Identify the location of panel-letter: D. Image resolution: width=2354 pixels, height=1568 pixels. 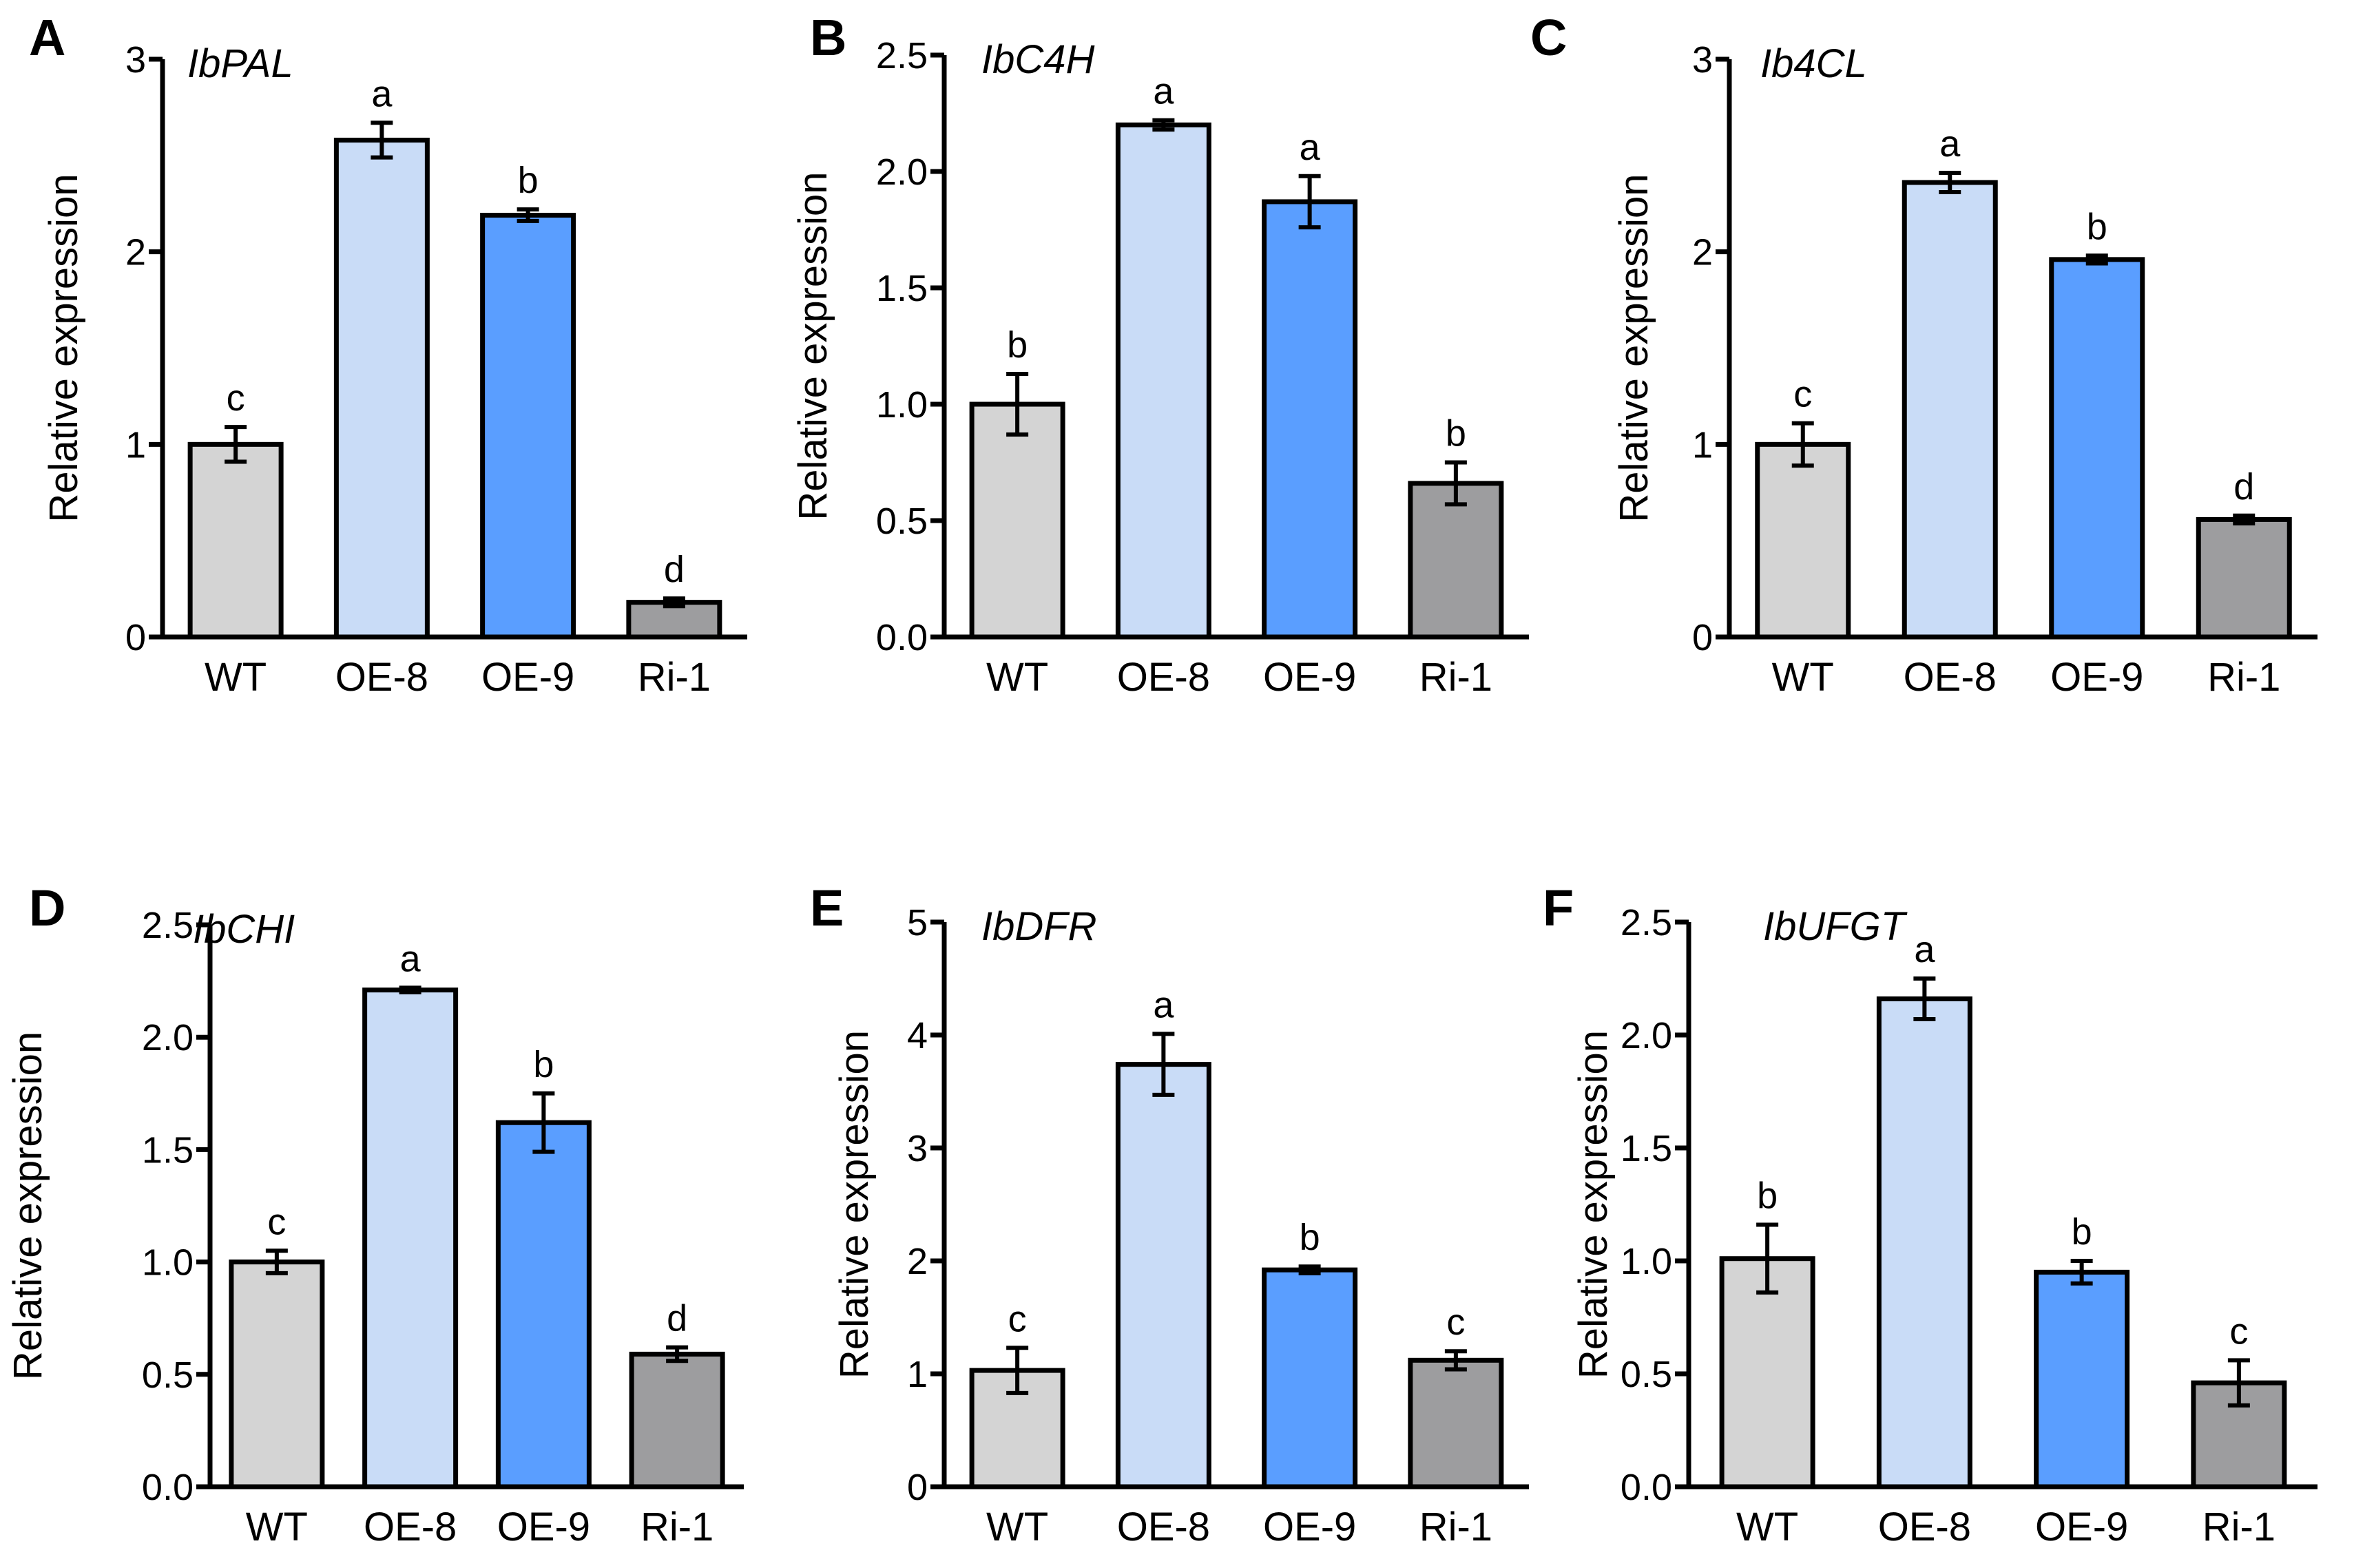
(47, 908).